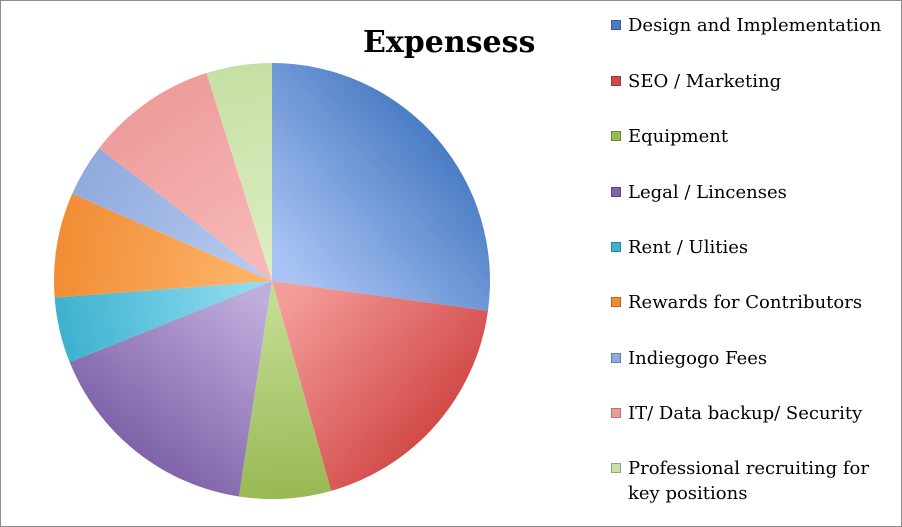 Image resolution: width=902 pixels, height=527 pixels. I want to click on legend-label: SEO / Marketing, so click(705, 81).